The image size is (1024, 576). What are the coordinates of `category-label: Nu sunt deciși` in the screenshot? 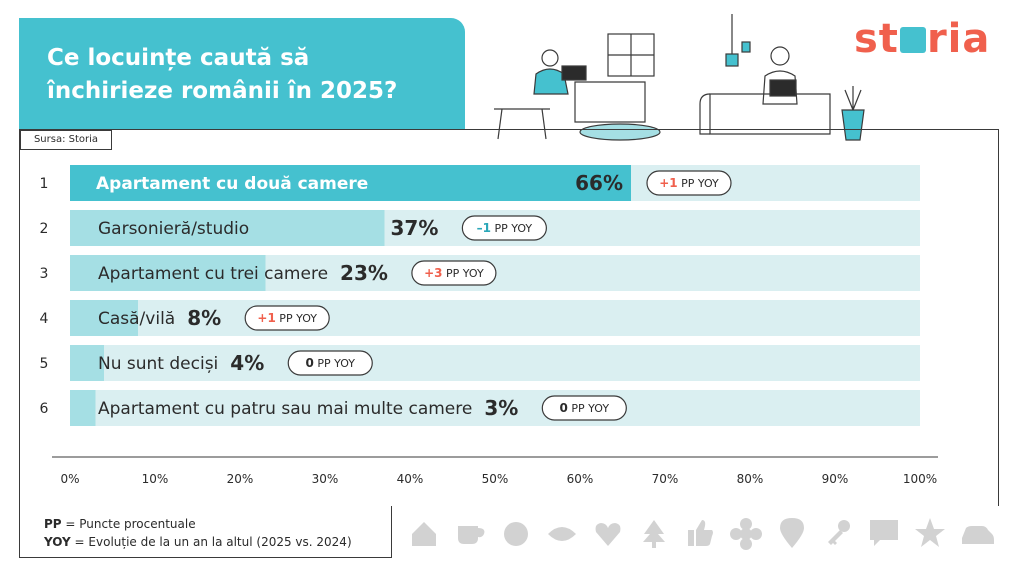 It's located at (158, 364).